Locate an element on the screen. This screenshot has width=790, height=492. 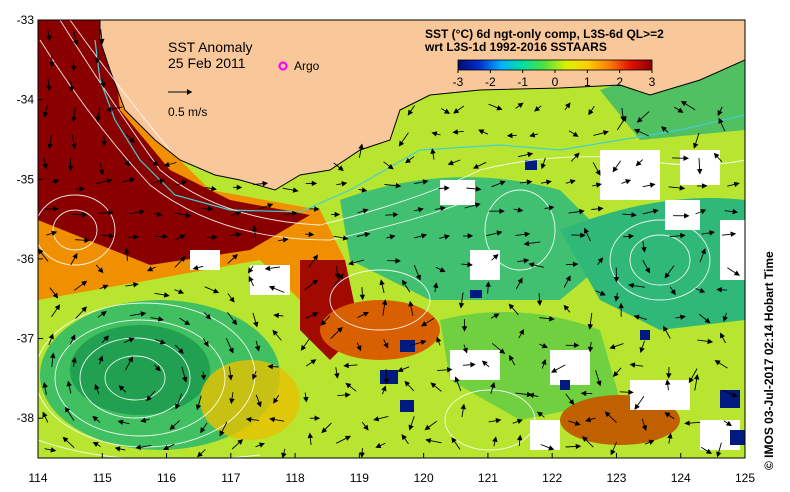
longitude-tick-label: 124 is located at coordinates (681, 478).